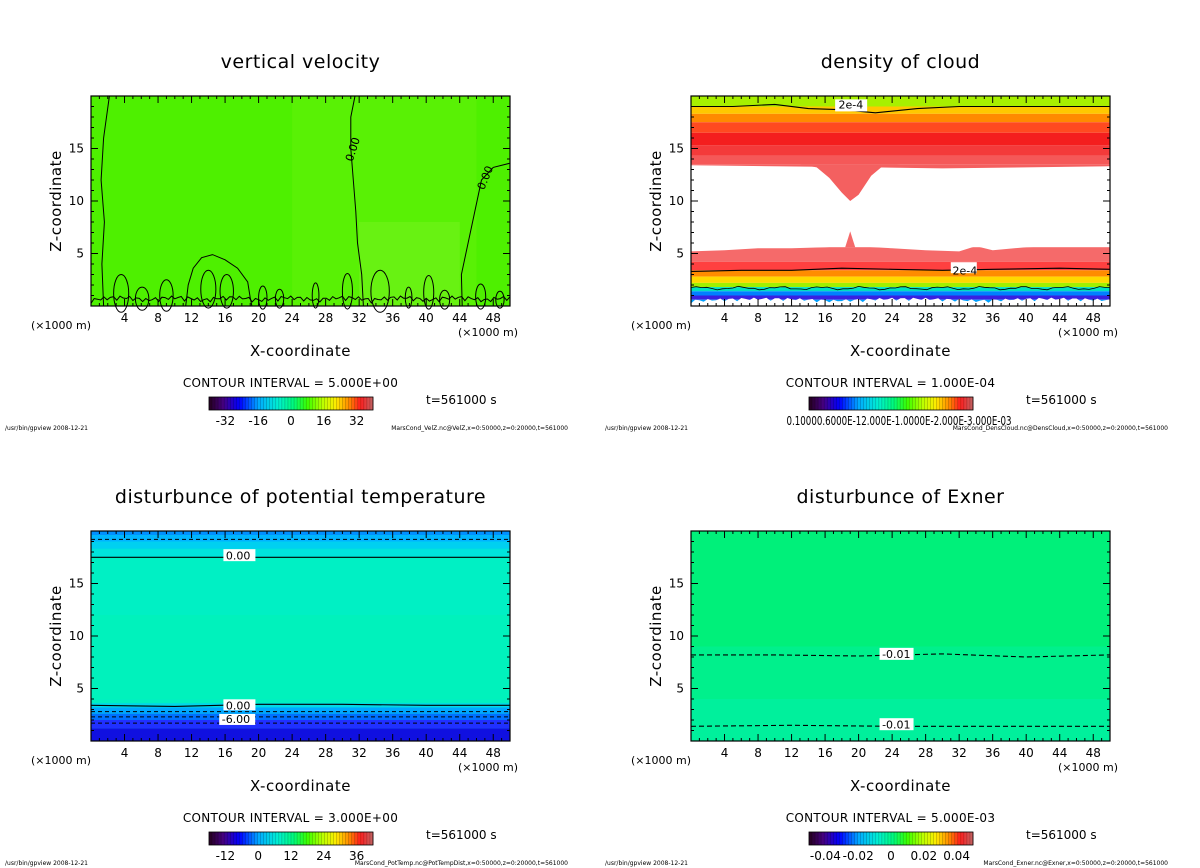  What do you see at coordinates (359, 753) in the screenshot?
I see `x-tick-label: 32` at bounding box center [359, 753].